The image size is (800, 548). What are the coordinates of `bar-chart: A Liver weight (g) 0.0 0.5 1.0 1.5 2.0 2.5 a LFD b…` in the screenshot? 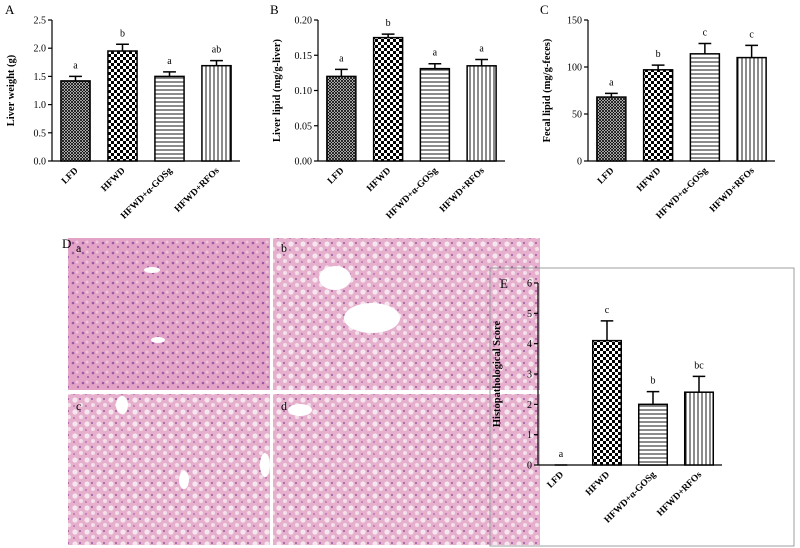 It's located at (122, 111).